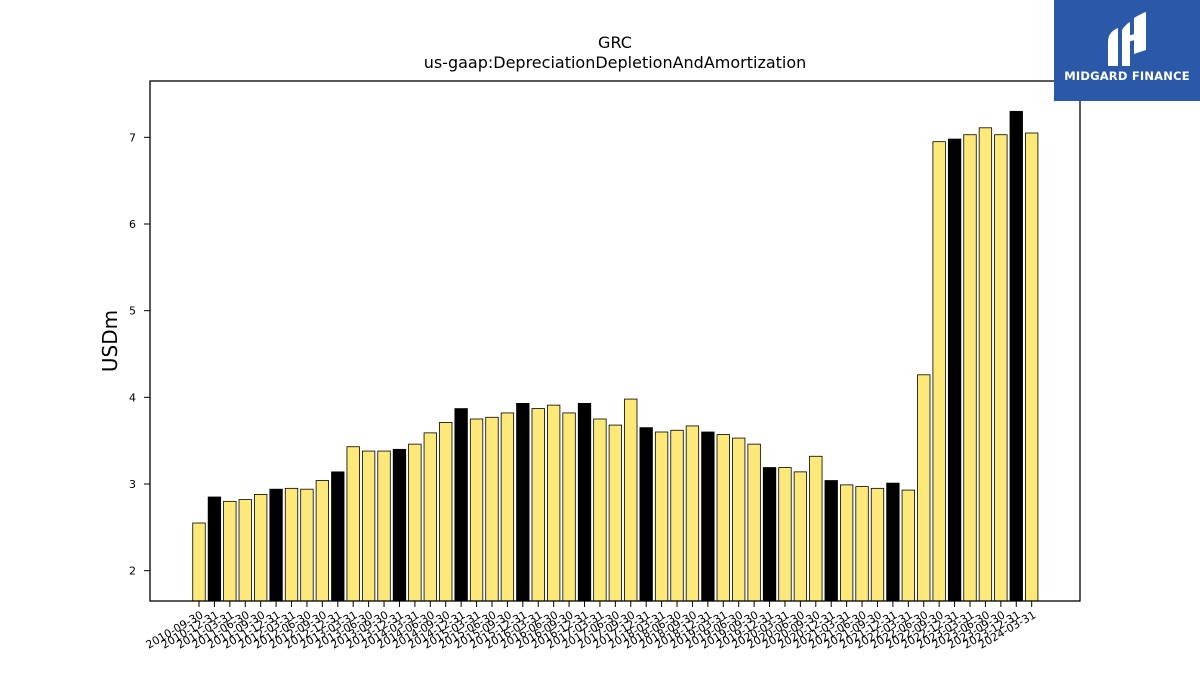 This screenshot has height=675, width=1200. I want to click on y-tick-label: 2, so click(132, 571).